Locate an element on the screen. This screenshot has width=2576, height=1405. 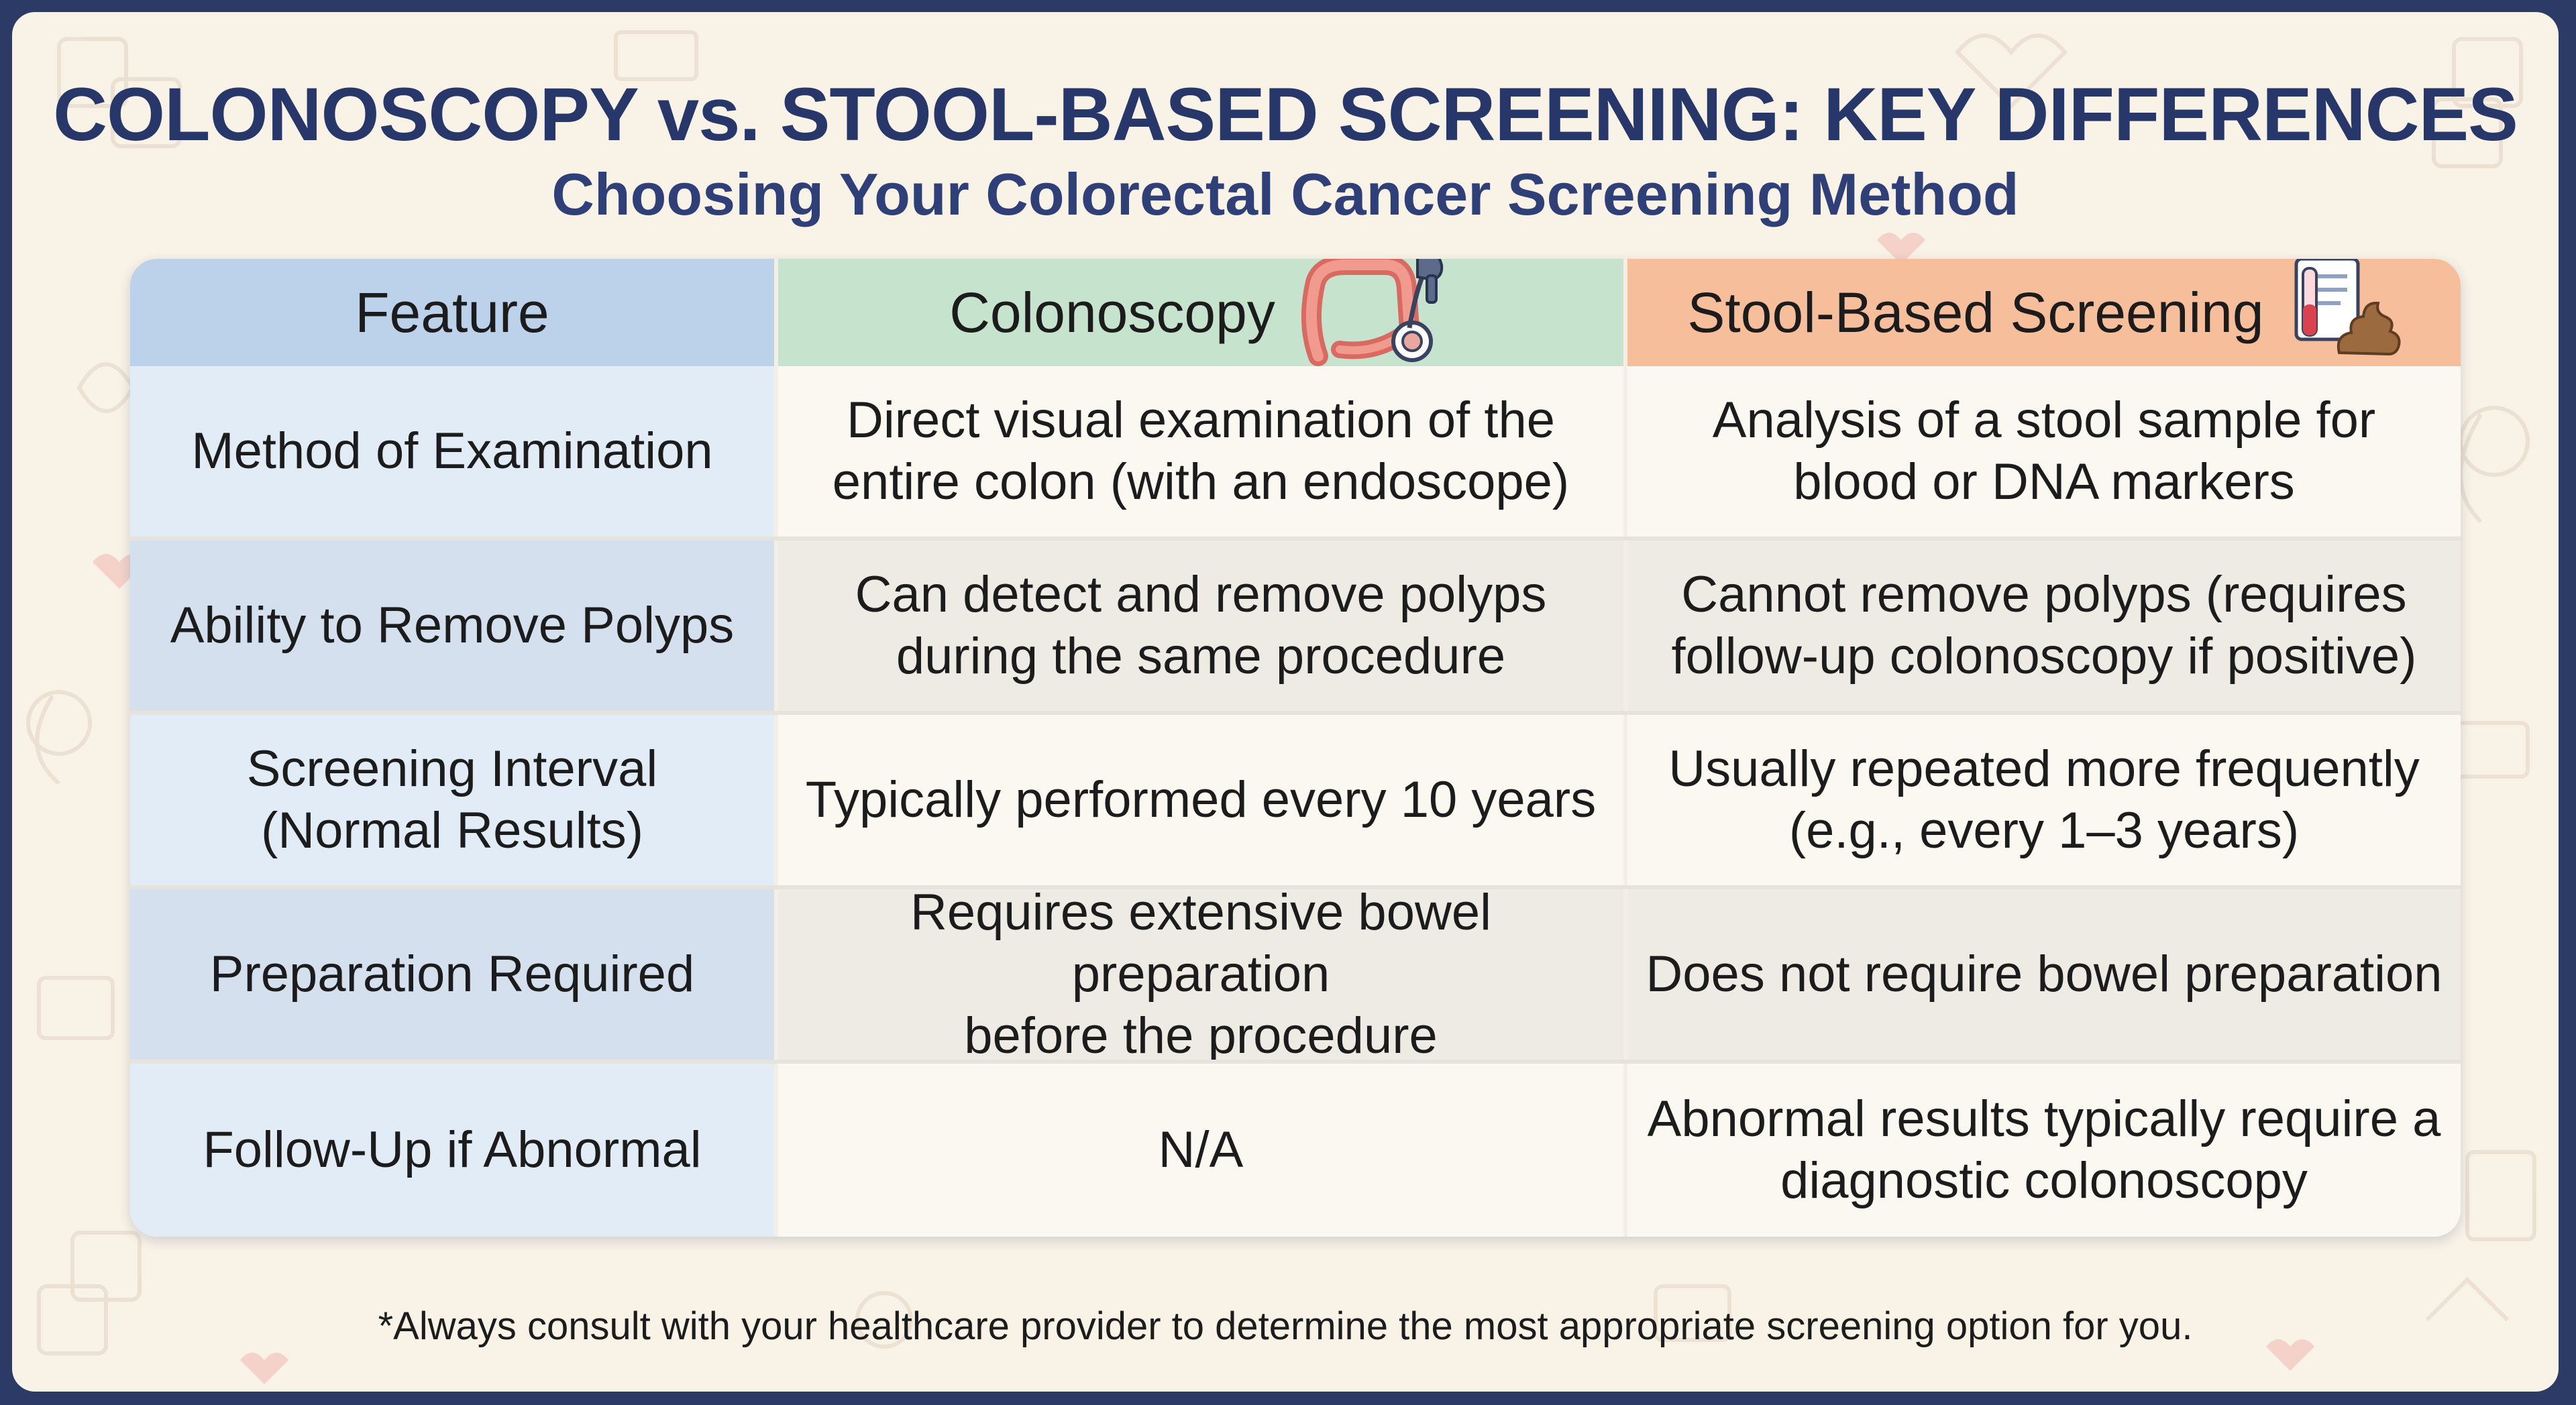
cell-text-line: Does not require bowel preparation is located at coordinates (2044, 975).